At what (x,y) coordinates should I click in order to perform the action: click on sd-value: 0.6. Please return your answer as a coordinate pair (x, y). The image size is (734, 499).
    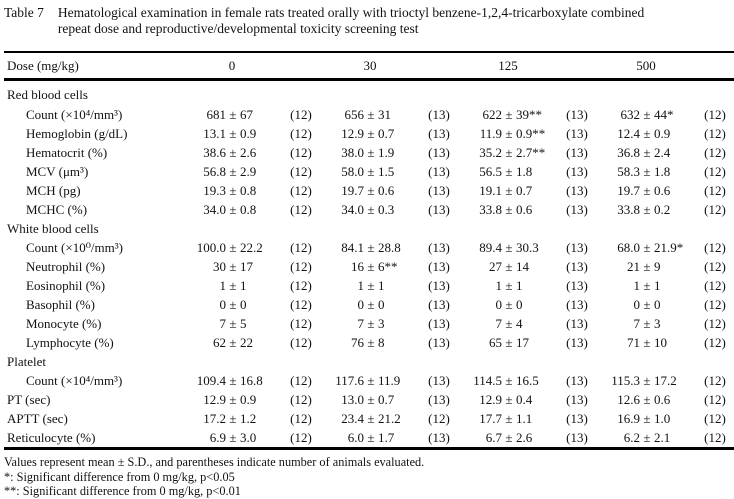
    Looking at the image, I should click on (524, 209).